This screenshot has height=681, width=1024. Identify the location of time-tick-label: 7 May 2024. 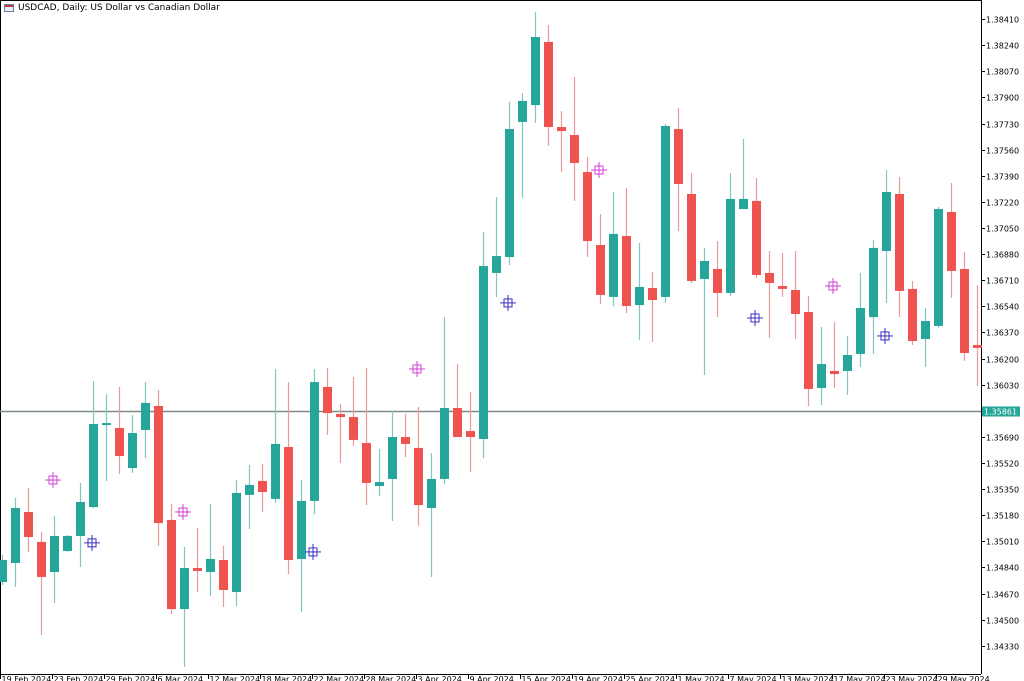
(753, 678).